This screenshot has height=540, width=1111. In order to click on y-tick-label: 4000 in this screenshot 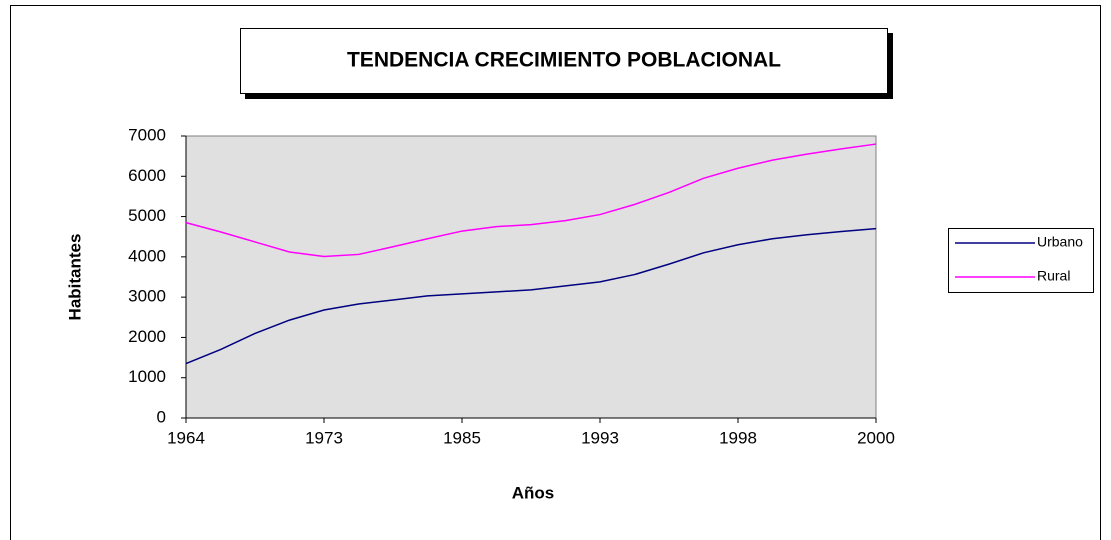, I will do `click(147, 255)`.